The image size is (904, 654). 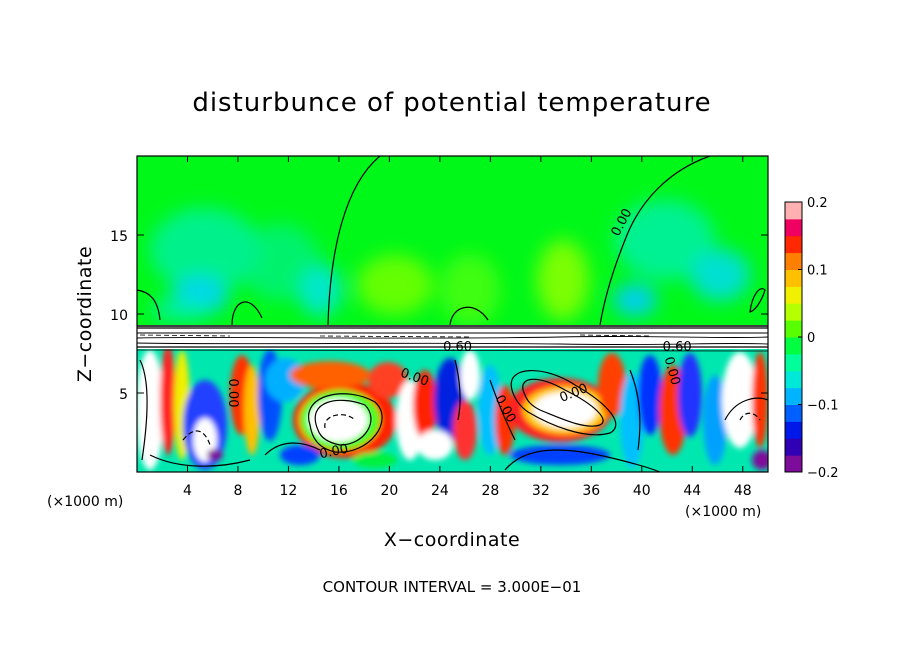 I want to click on upper-perturbations, so click(x=450, y=263).